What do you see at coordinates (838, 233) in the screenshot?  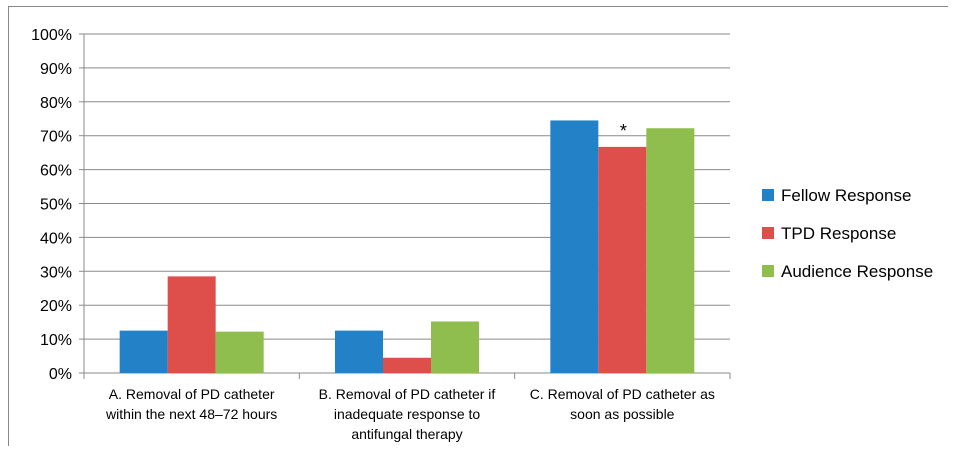 I see `legend-label: TPD Response` at bounding box center [838, 233].